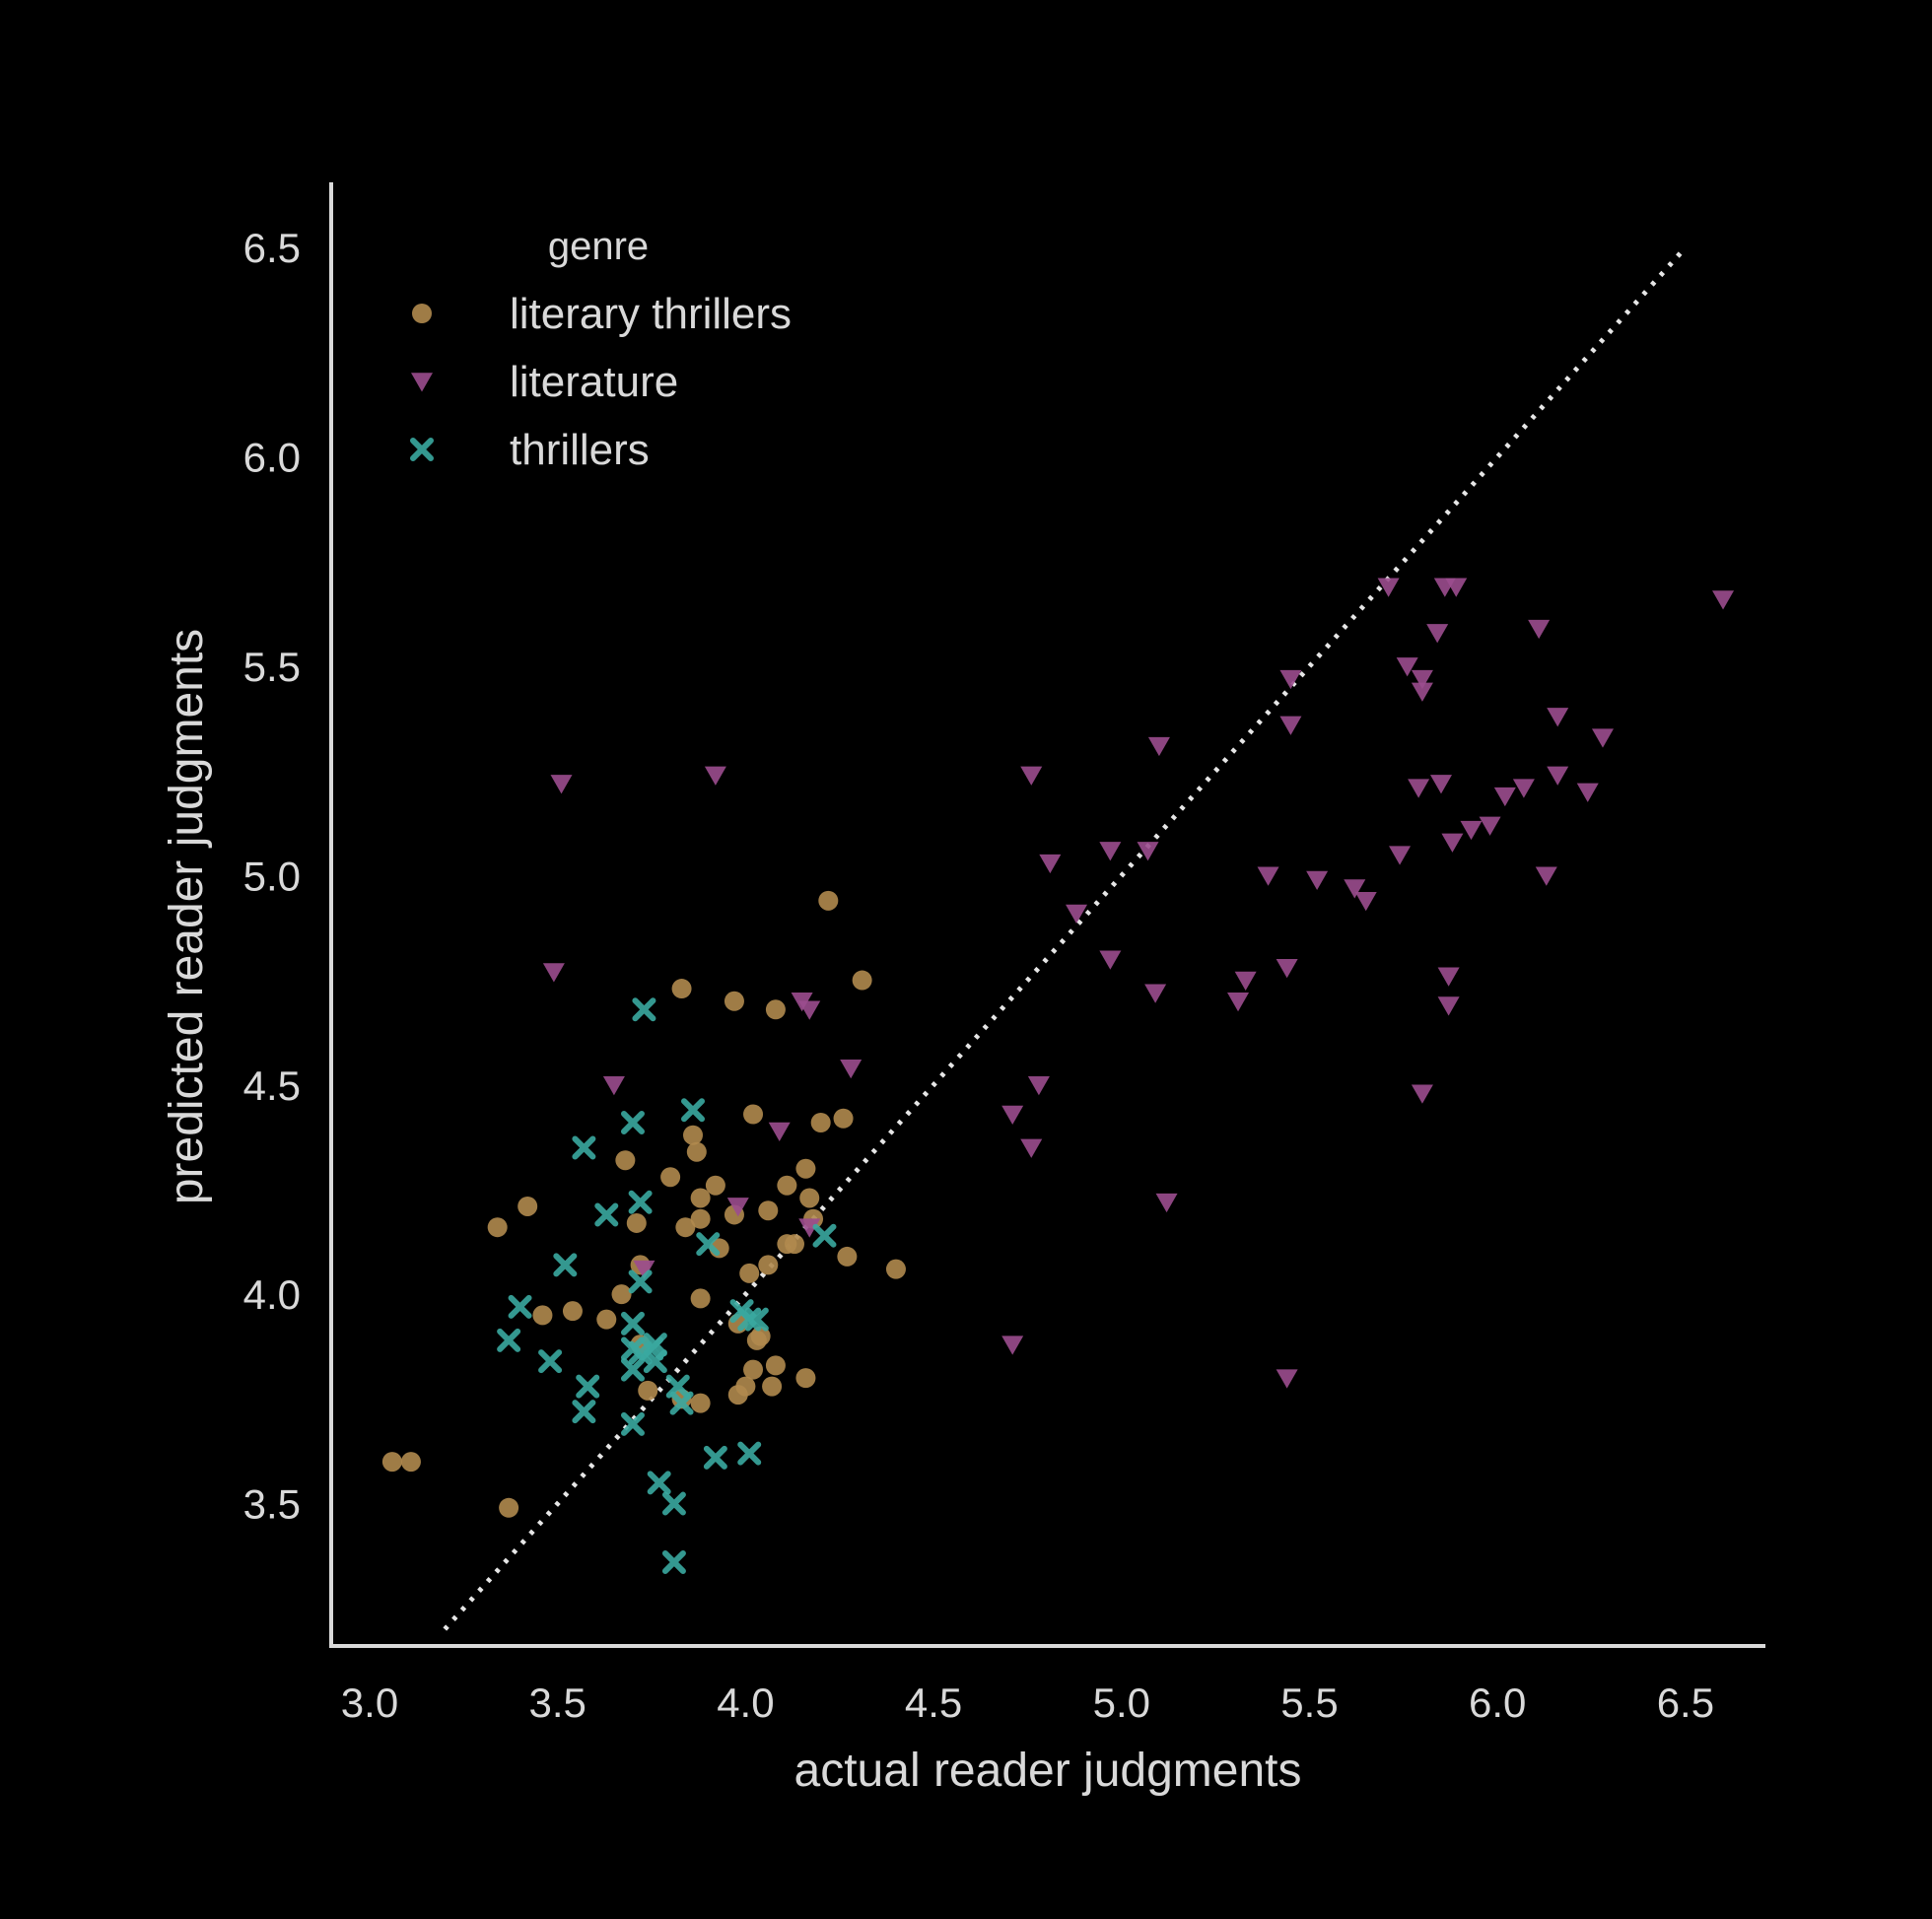 This screenshot has height=1919, width=1932. I want to click on x-tick-label: 5.5, so click(1309, 1702).